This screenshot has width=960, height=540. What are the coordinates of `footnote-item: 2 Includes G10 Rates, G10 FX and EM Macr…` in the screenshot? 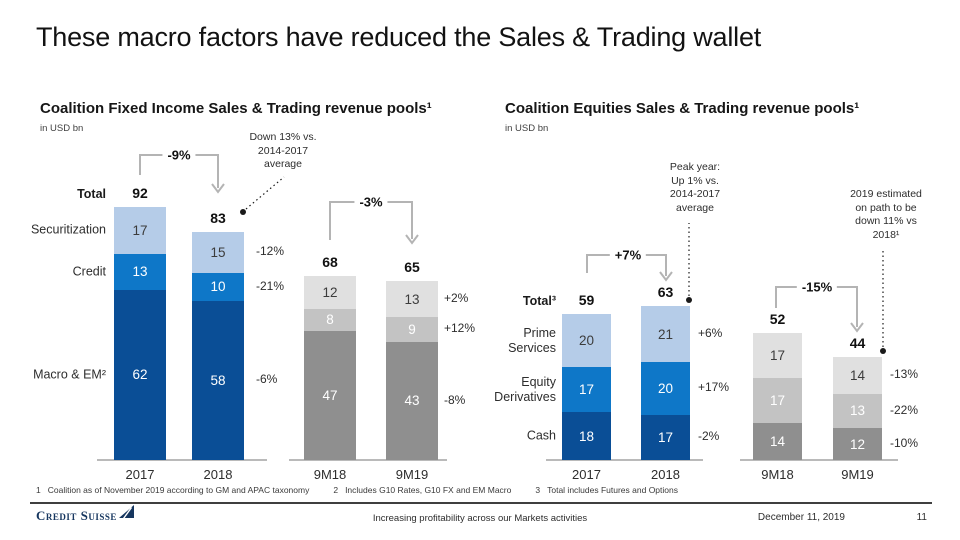 It's located at (422, 490).